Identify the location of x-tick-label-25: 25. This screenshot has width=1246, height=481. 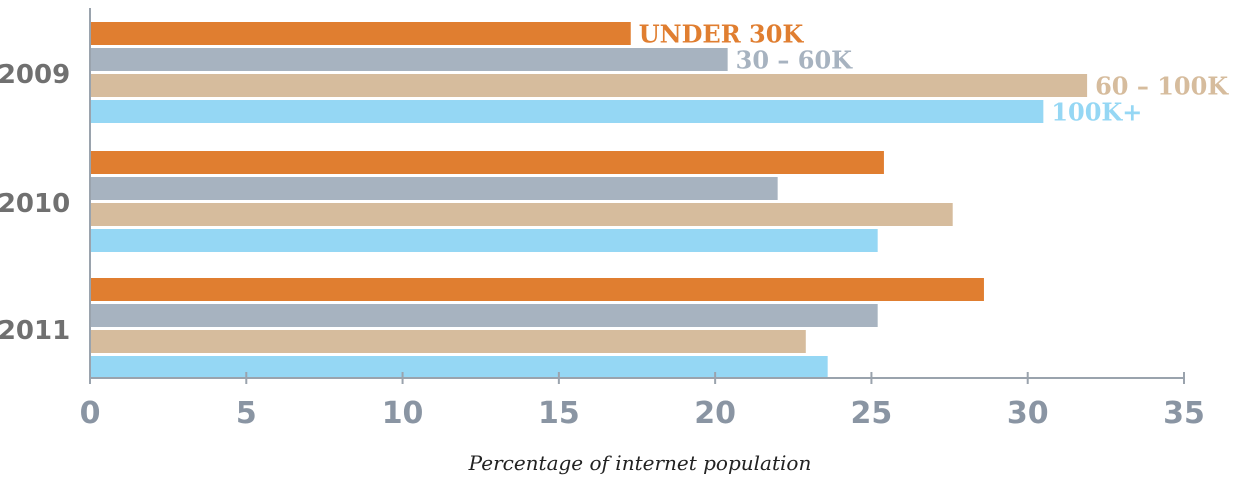
(872, 413).